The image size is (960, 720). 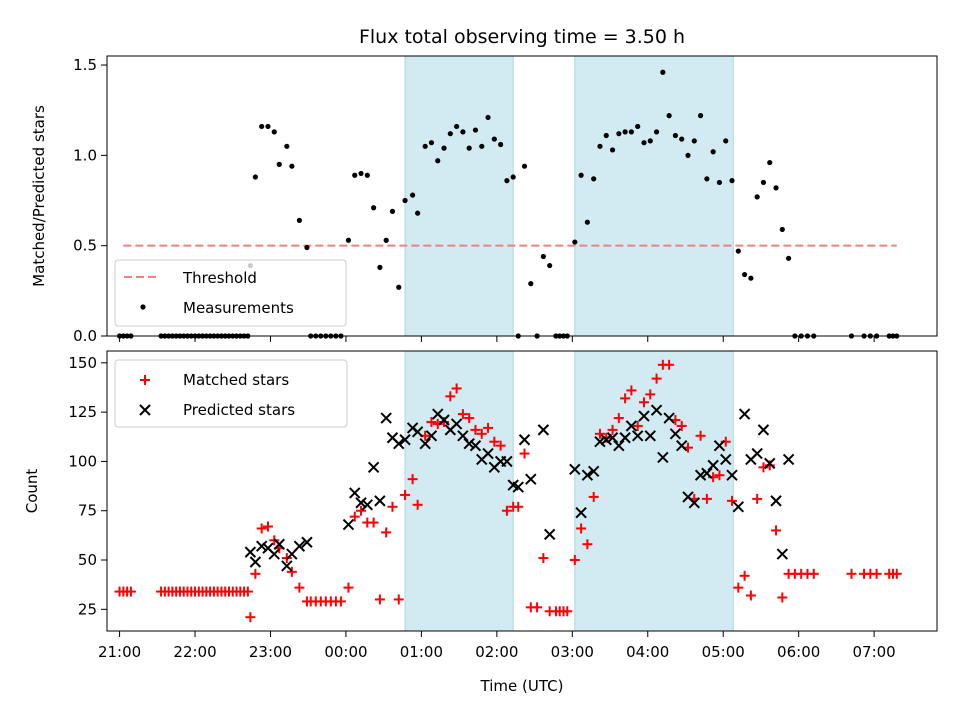 I want to click on bottom-legend: Matched stars Predicted stars, so click(x=231, y=393).